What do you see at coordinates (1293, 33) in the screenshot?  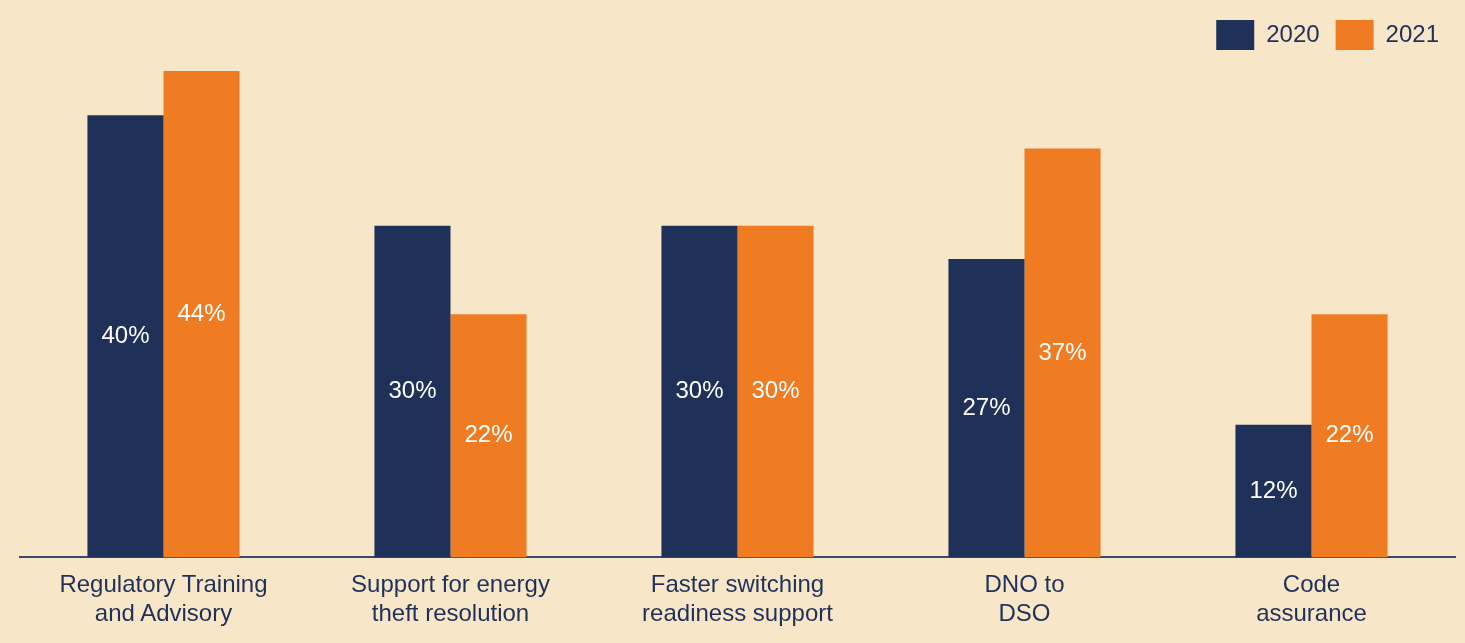 I see `legend-label: 2020` at bounding box center [1293, 33].